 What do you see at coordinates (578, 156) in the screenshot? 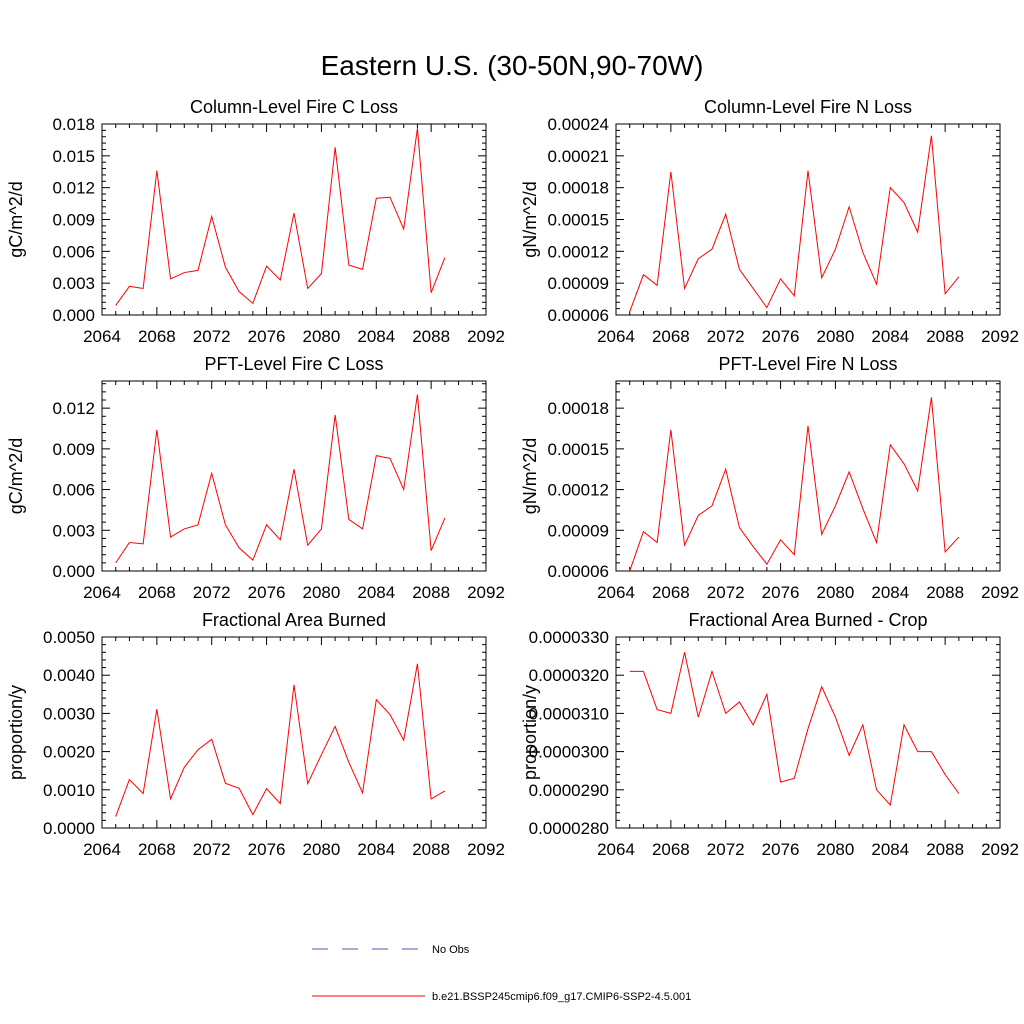
I see `y-tick-label: 0.00021` at bounding box center [578, 156].